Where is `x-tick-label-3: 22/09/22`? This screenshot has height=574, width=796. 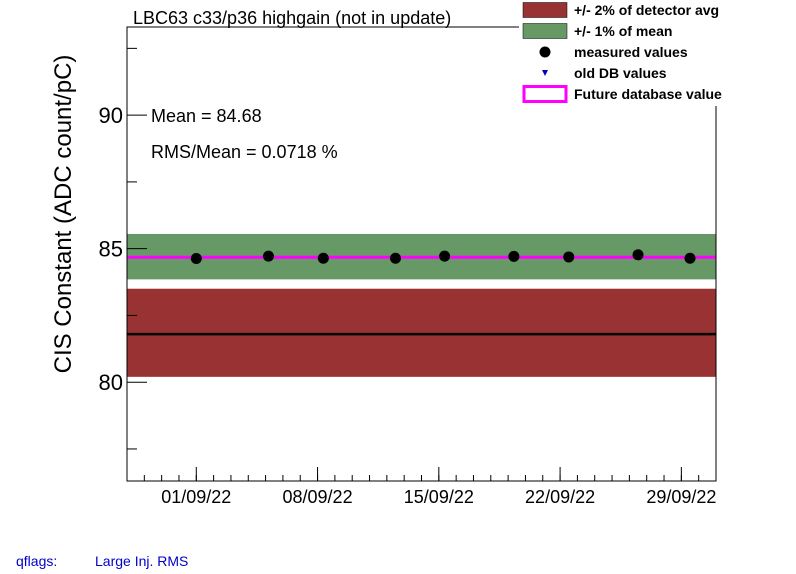
x-tick-label-3: 22/09/22 is located at coordinates (560, 497).